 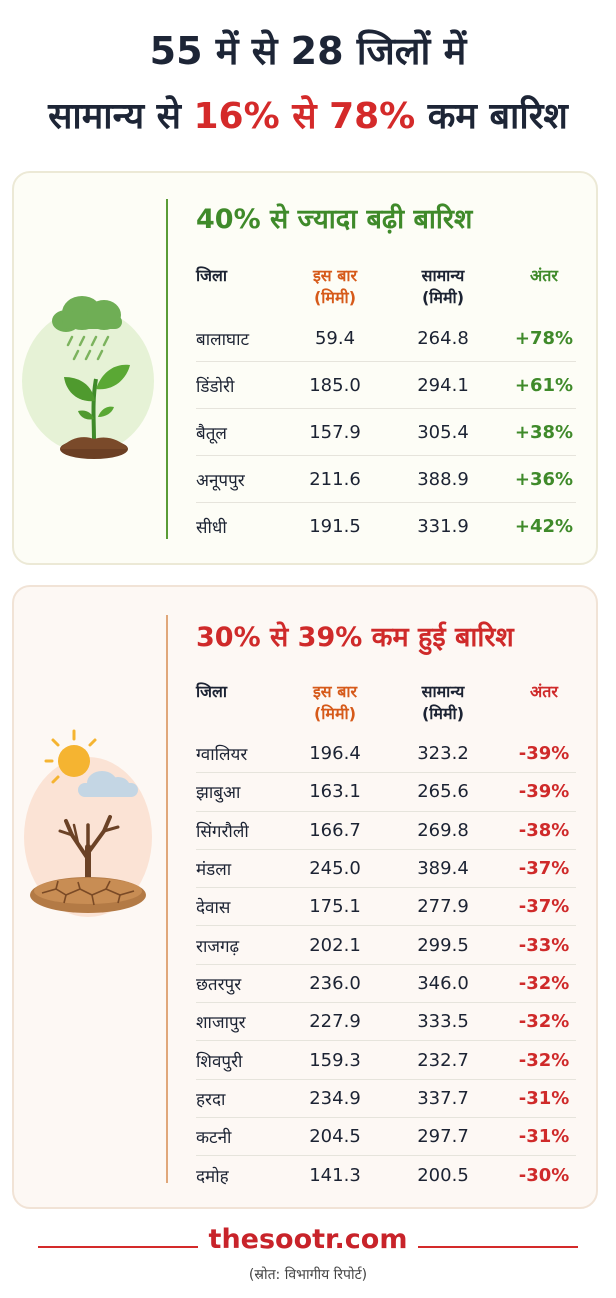 I want to click on table-row: झाबुआ 163.1 265.6 -39%, so click(x=386, y=792).